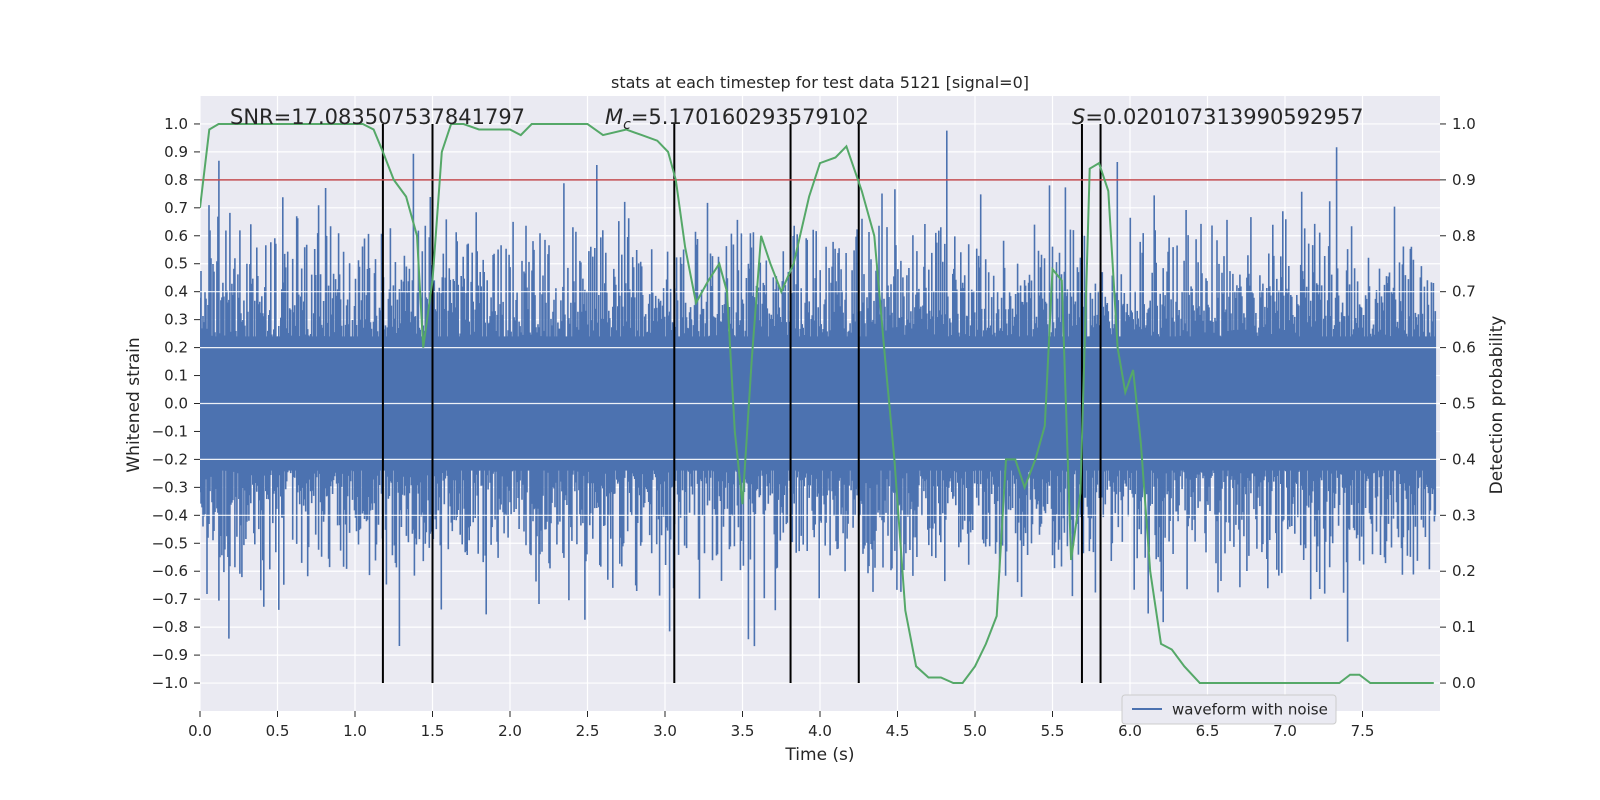  What do you see at coordinates (170, 683) in the screenshot?
I see `y-tick-label: −1.0` at bounding box center [170, 683].